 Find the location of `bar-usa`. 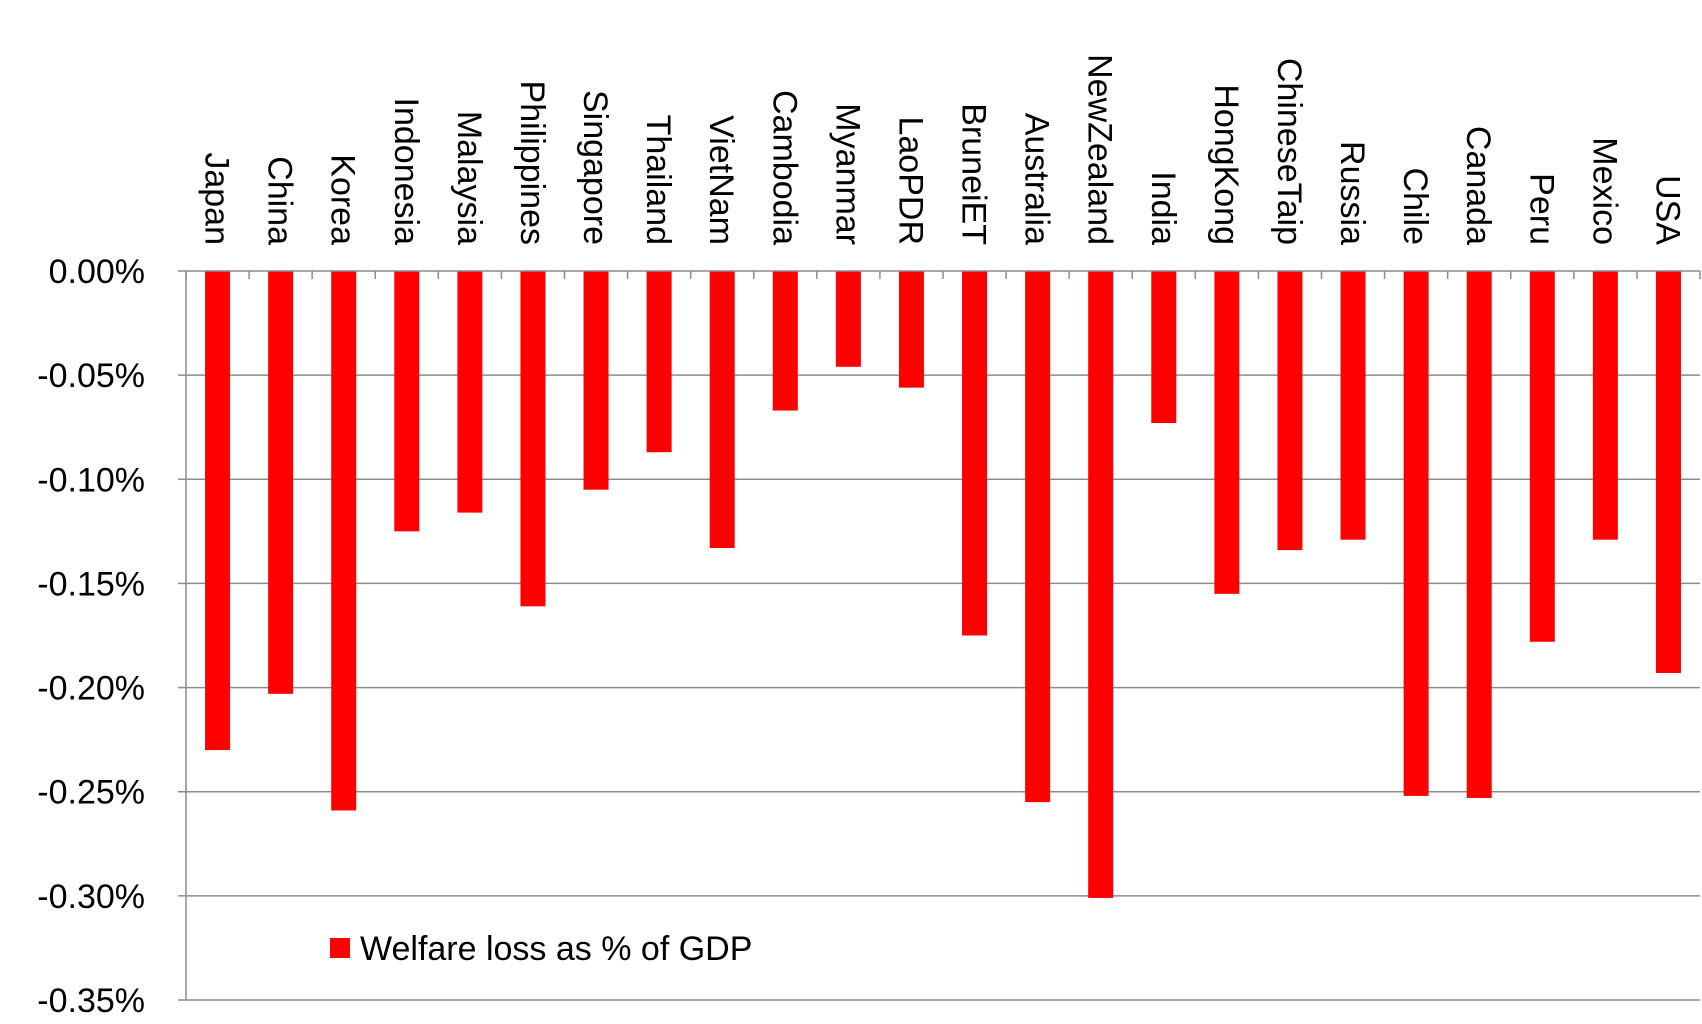

bar-usa is located at coordinates (1668, 472).